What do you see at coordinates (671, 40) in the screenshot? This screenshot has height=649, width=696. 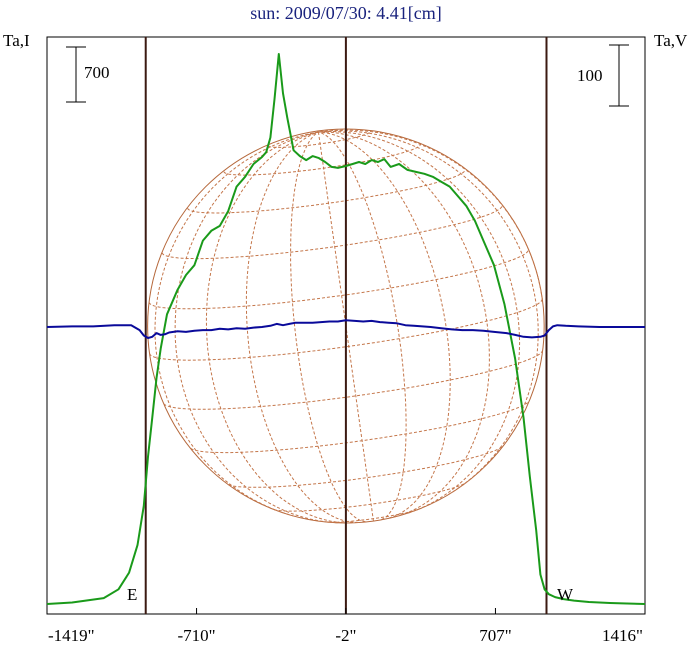 I see `right-axis-label: Ta,V` at bounding box center [671, 40].